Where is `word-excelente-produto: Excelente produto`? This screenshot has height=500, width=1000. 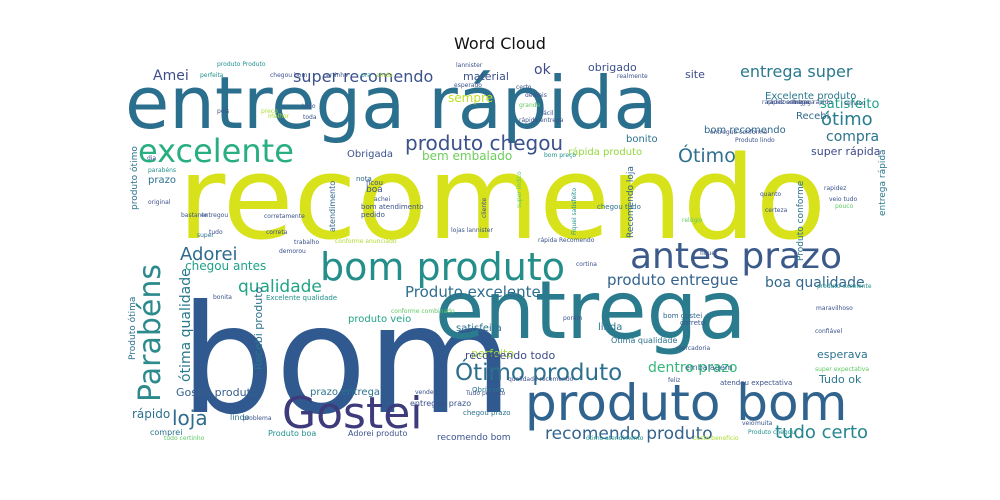
word-excelente-produto: Excelente produto is located at coordinates (810, 96).